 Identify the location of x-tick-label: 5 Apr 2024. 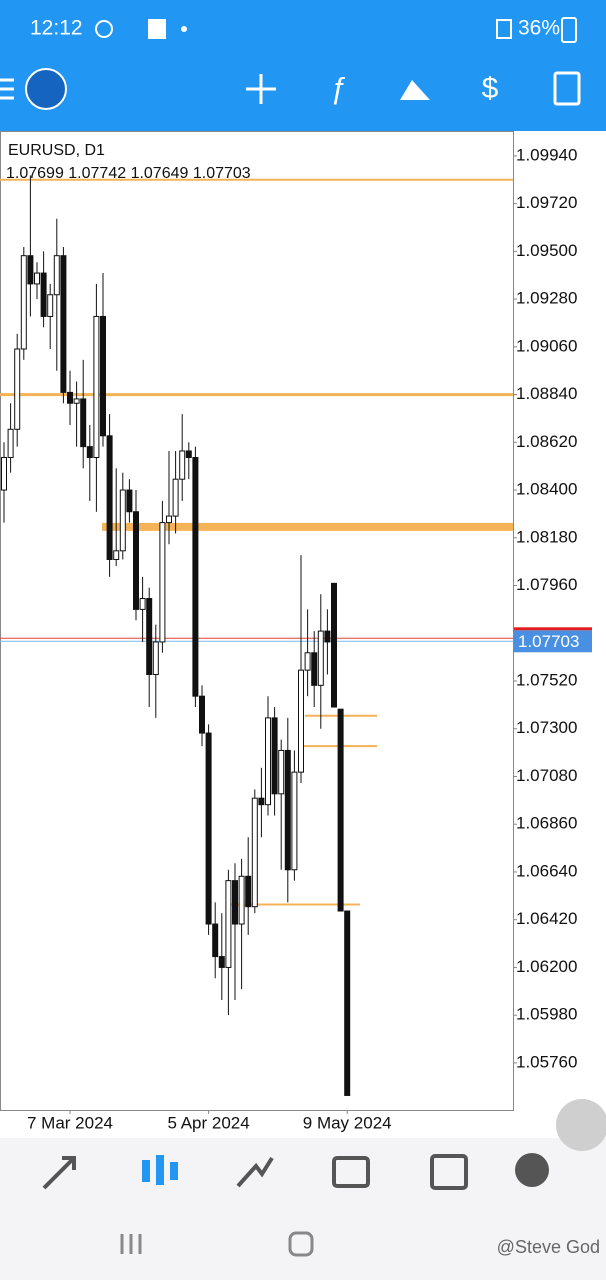
(208, 1122).